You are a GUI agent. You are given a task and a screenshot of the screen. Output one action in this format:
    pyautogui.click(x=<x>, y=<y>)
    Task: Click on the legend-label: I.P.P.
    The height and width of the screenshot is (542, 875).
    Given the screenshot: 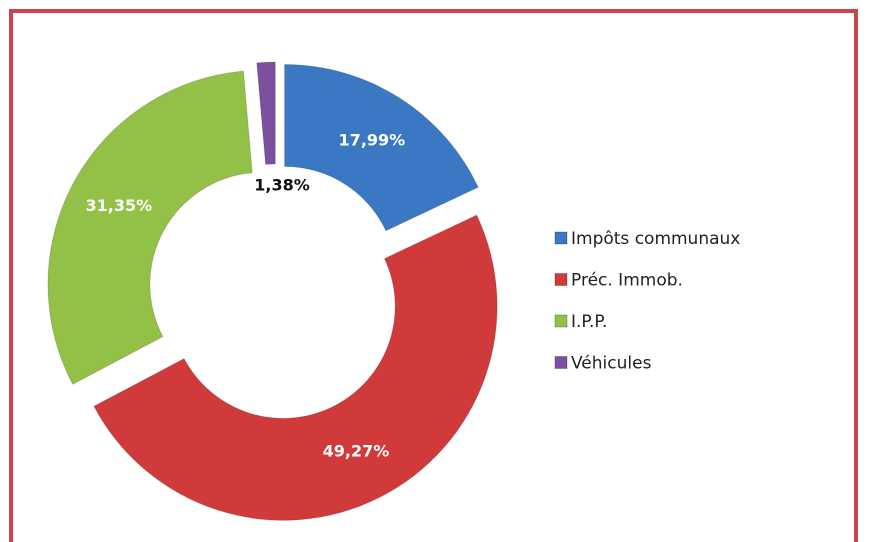 What is the action you would take?
    pyautogui.click(x=589, y=322)
    